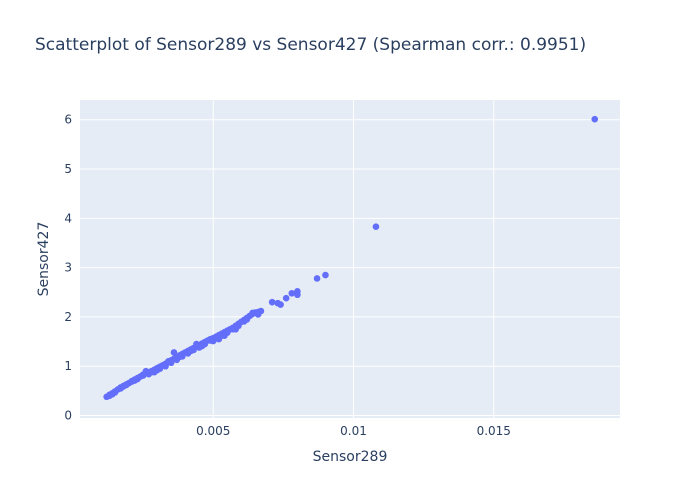 Image resolution: width=700 pixels, height=500 pixels. I want to click on y-tick-labels: 0 1 2 3 4 5 6, so click(68, 268).